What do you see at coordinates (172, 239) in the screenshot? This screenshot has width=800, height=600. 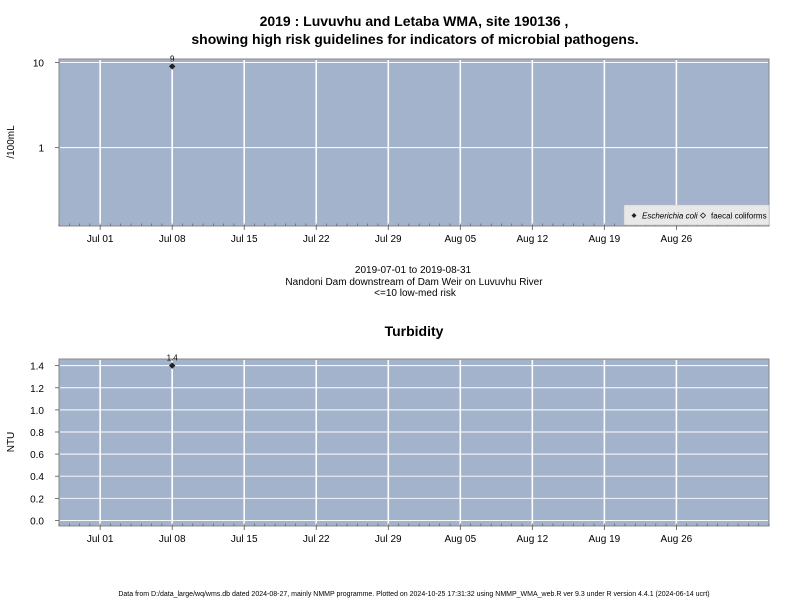 I see `microbial-x-tick-label: Jul 08` at bounding box center [172, 239].